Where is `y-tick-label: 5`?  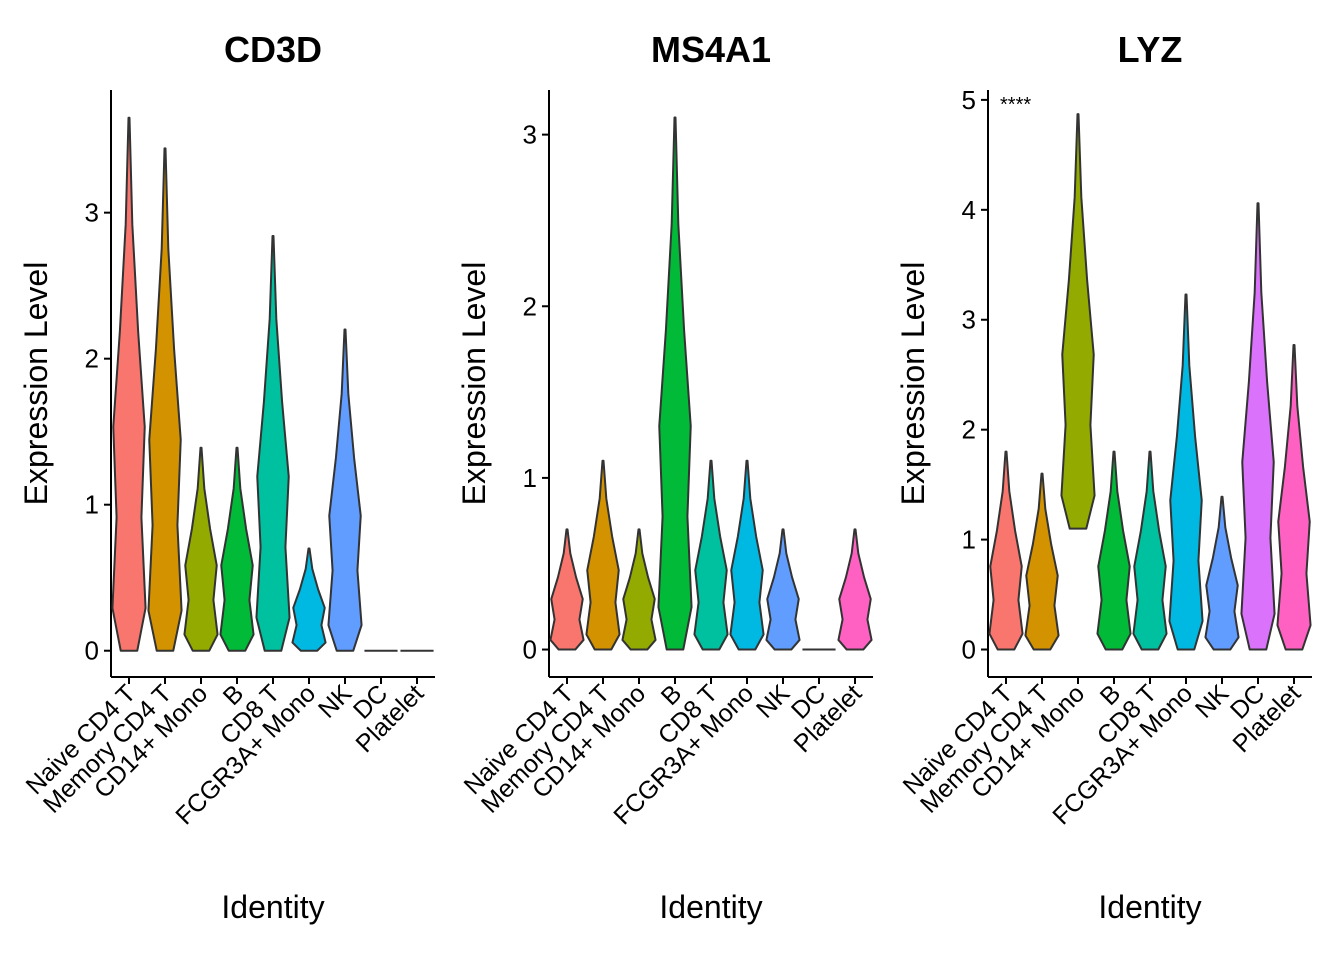
y-tick-label: 5 is located at coordinates (969, 100).